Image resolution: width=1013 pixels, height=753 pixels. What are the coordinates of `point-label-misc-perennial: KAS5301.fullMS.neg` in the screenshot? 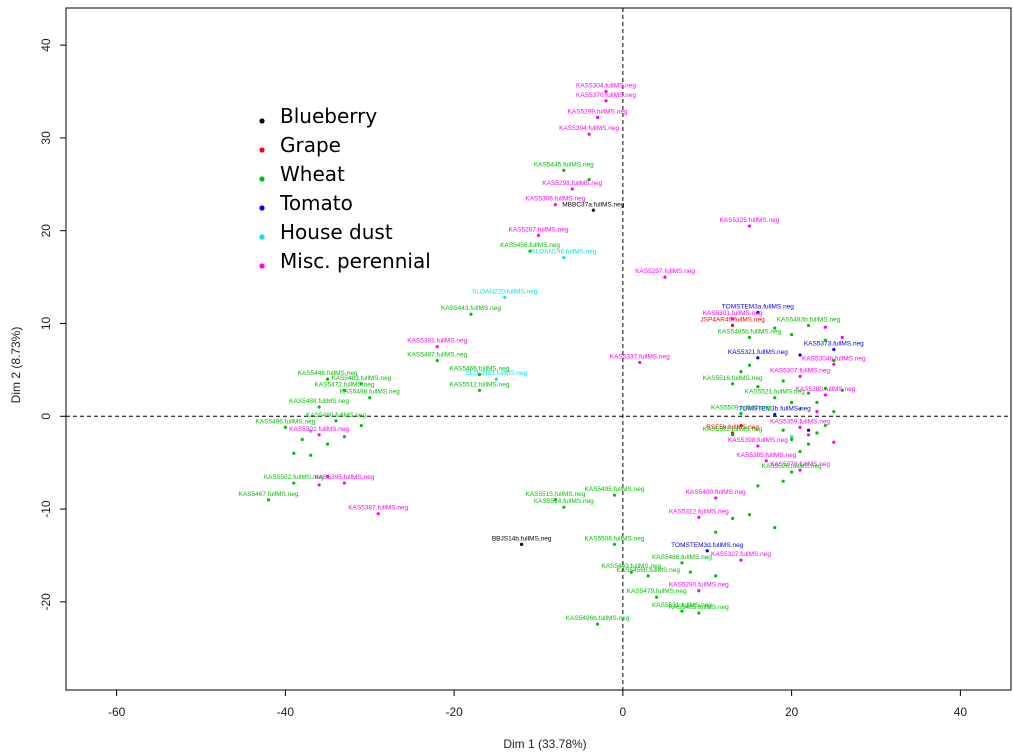 It's located at (733, 313).